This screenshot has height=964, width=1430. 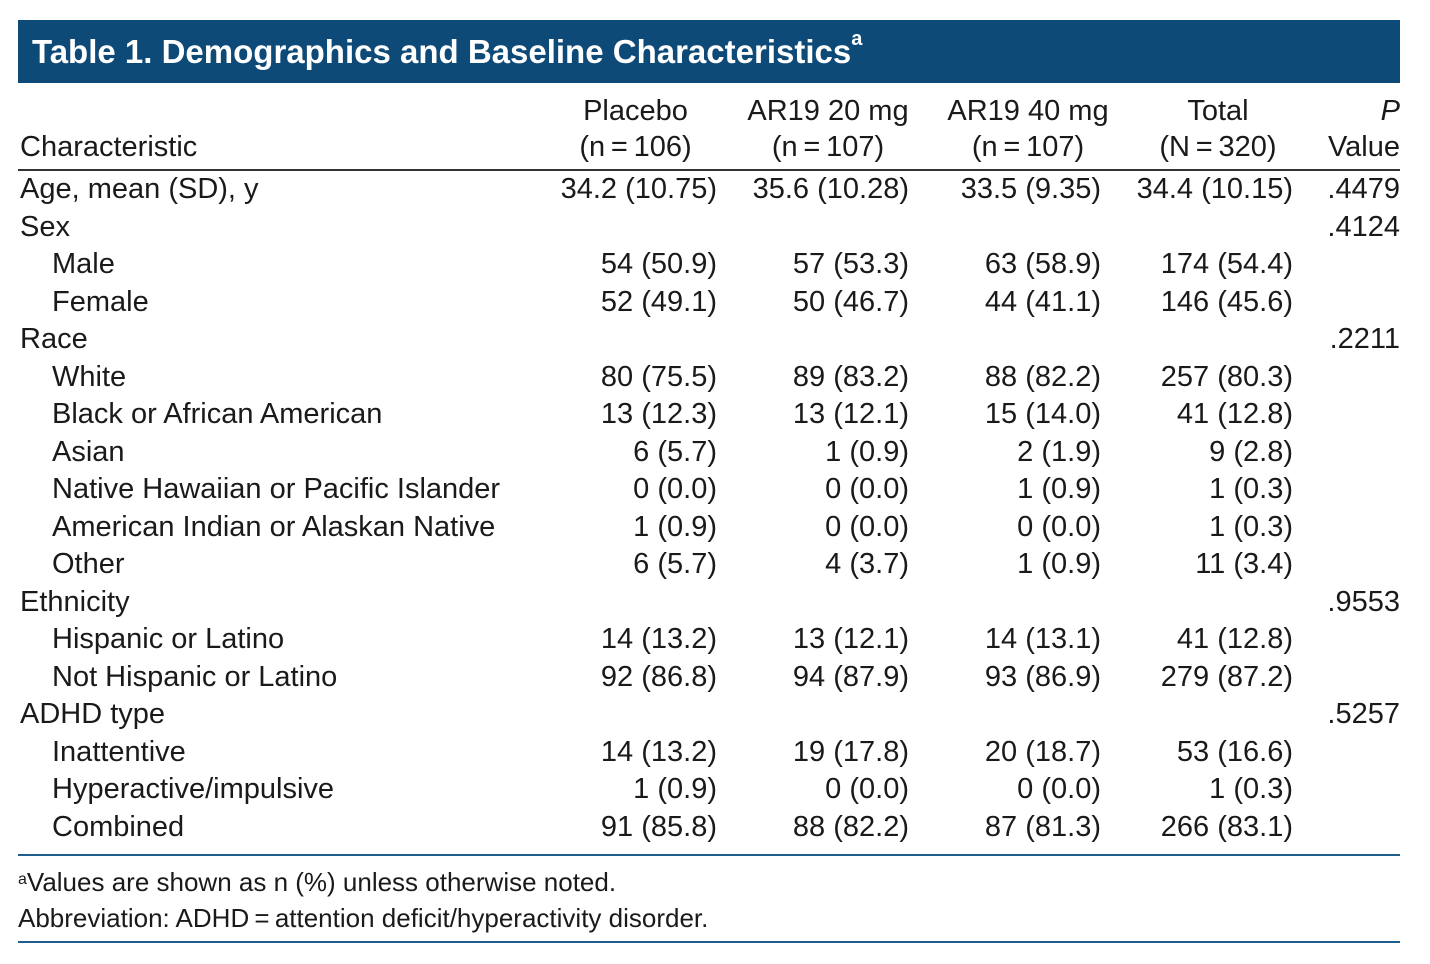 What do you see at coordinates (1251, 451) in the screenshot?
I see `cell-total: 9 (2.8)` at bounding box center [1251, 451].